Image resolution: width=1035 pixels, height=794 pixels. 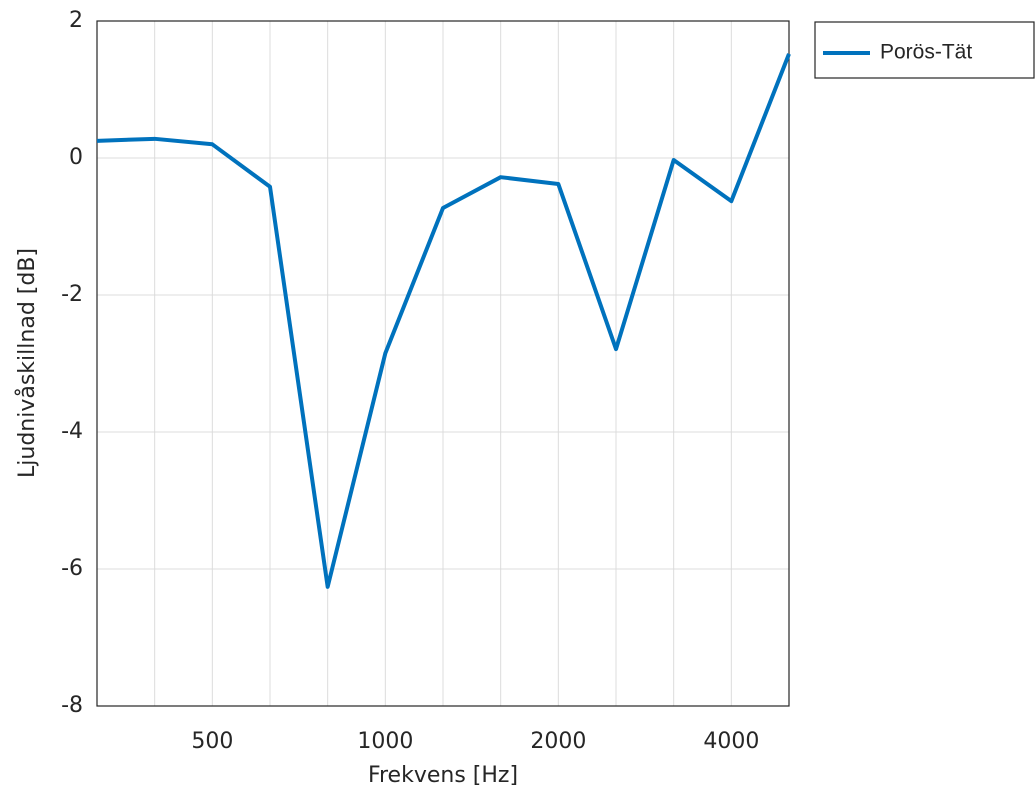 I want to click on legend-label: Porös-Tät, so click(x=926, y=52).